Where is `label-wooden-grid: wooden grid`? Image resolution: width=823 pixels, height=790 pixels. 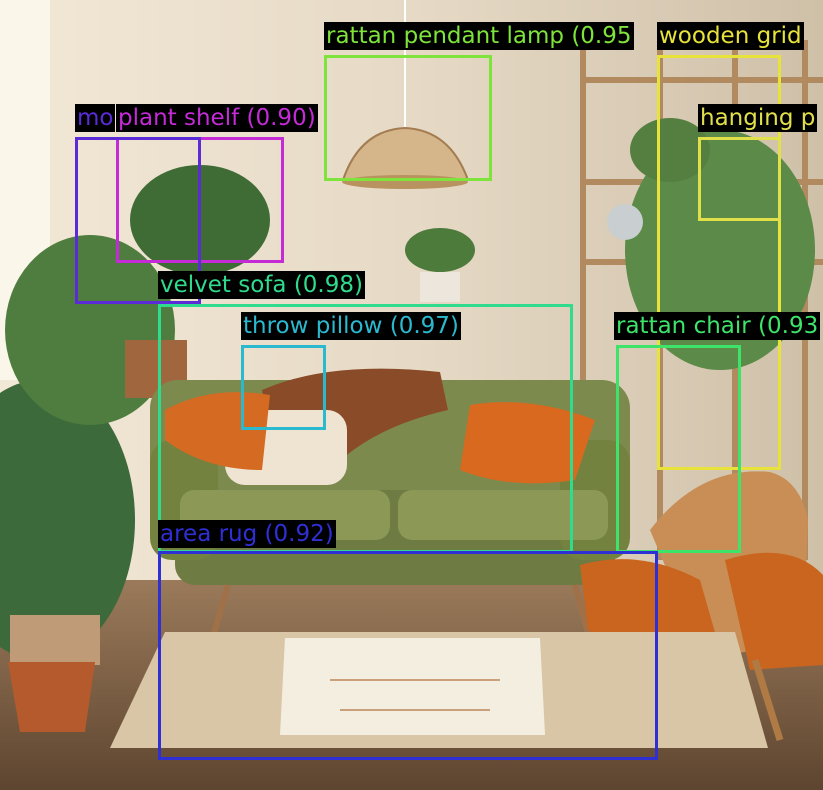
label-wooden-grid: wooden grid is located at coordinates (730, 36).